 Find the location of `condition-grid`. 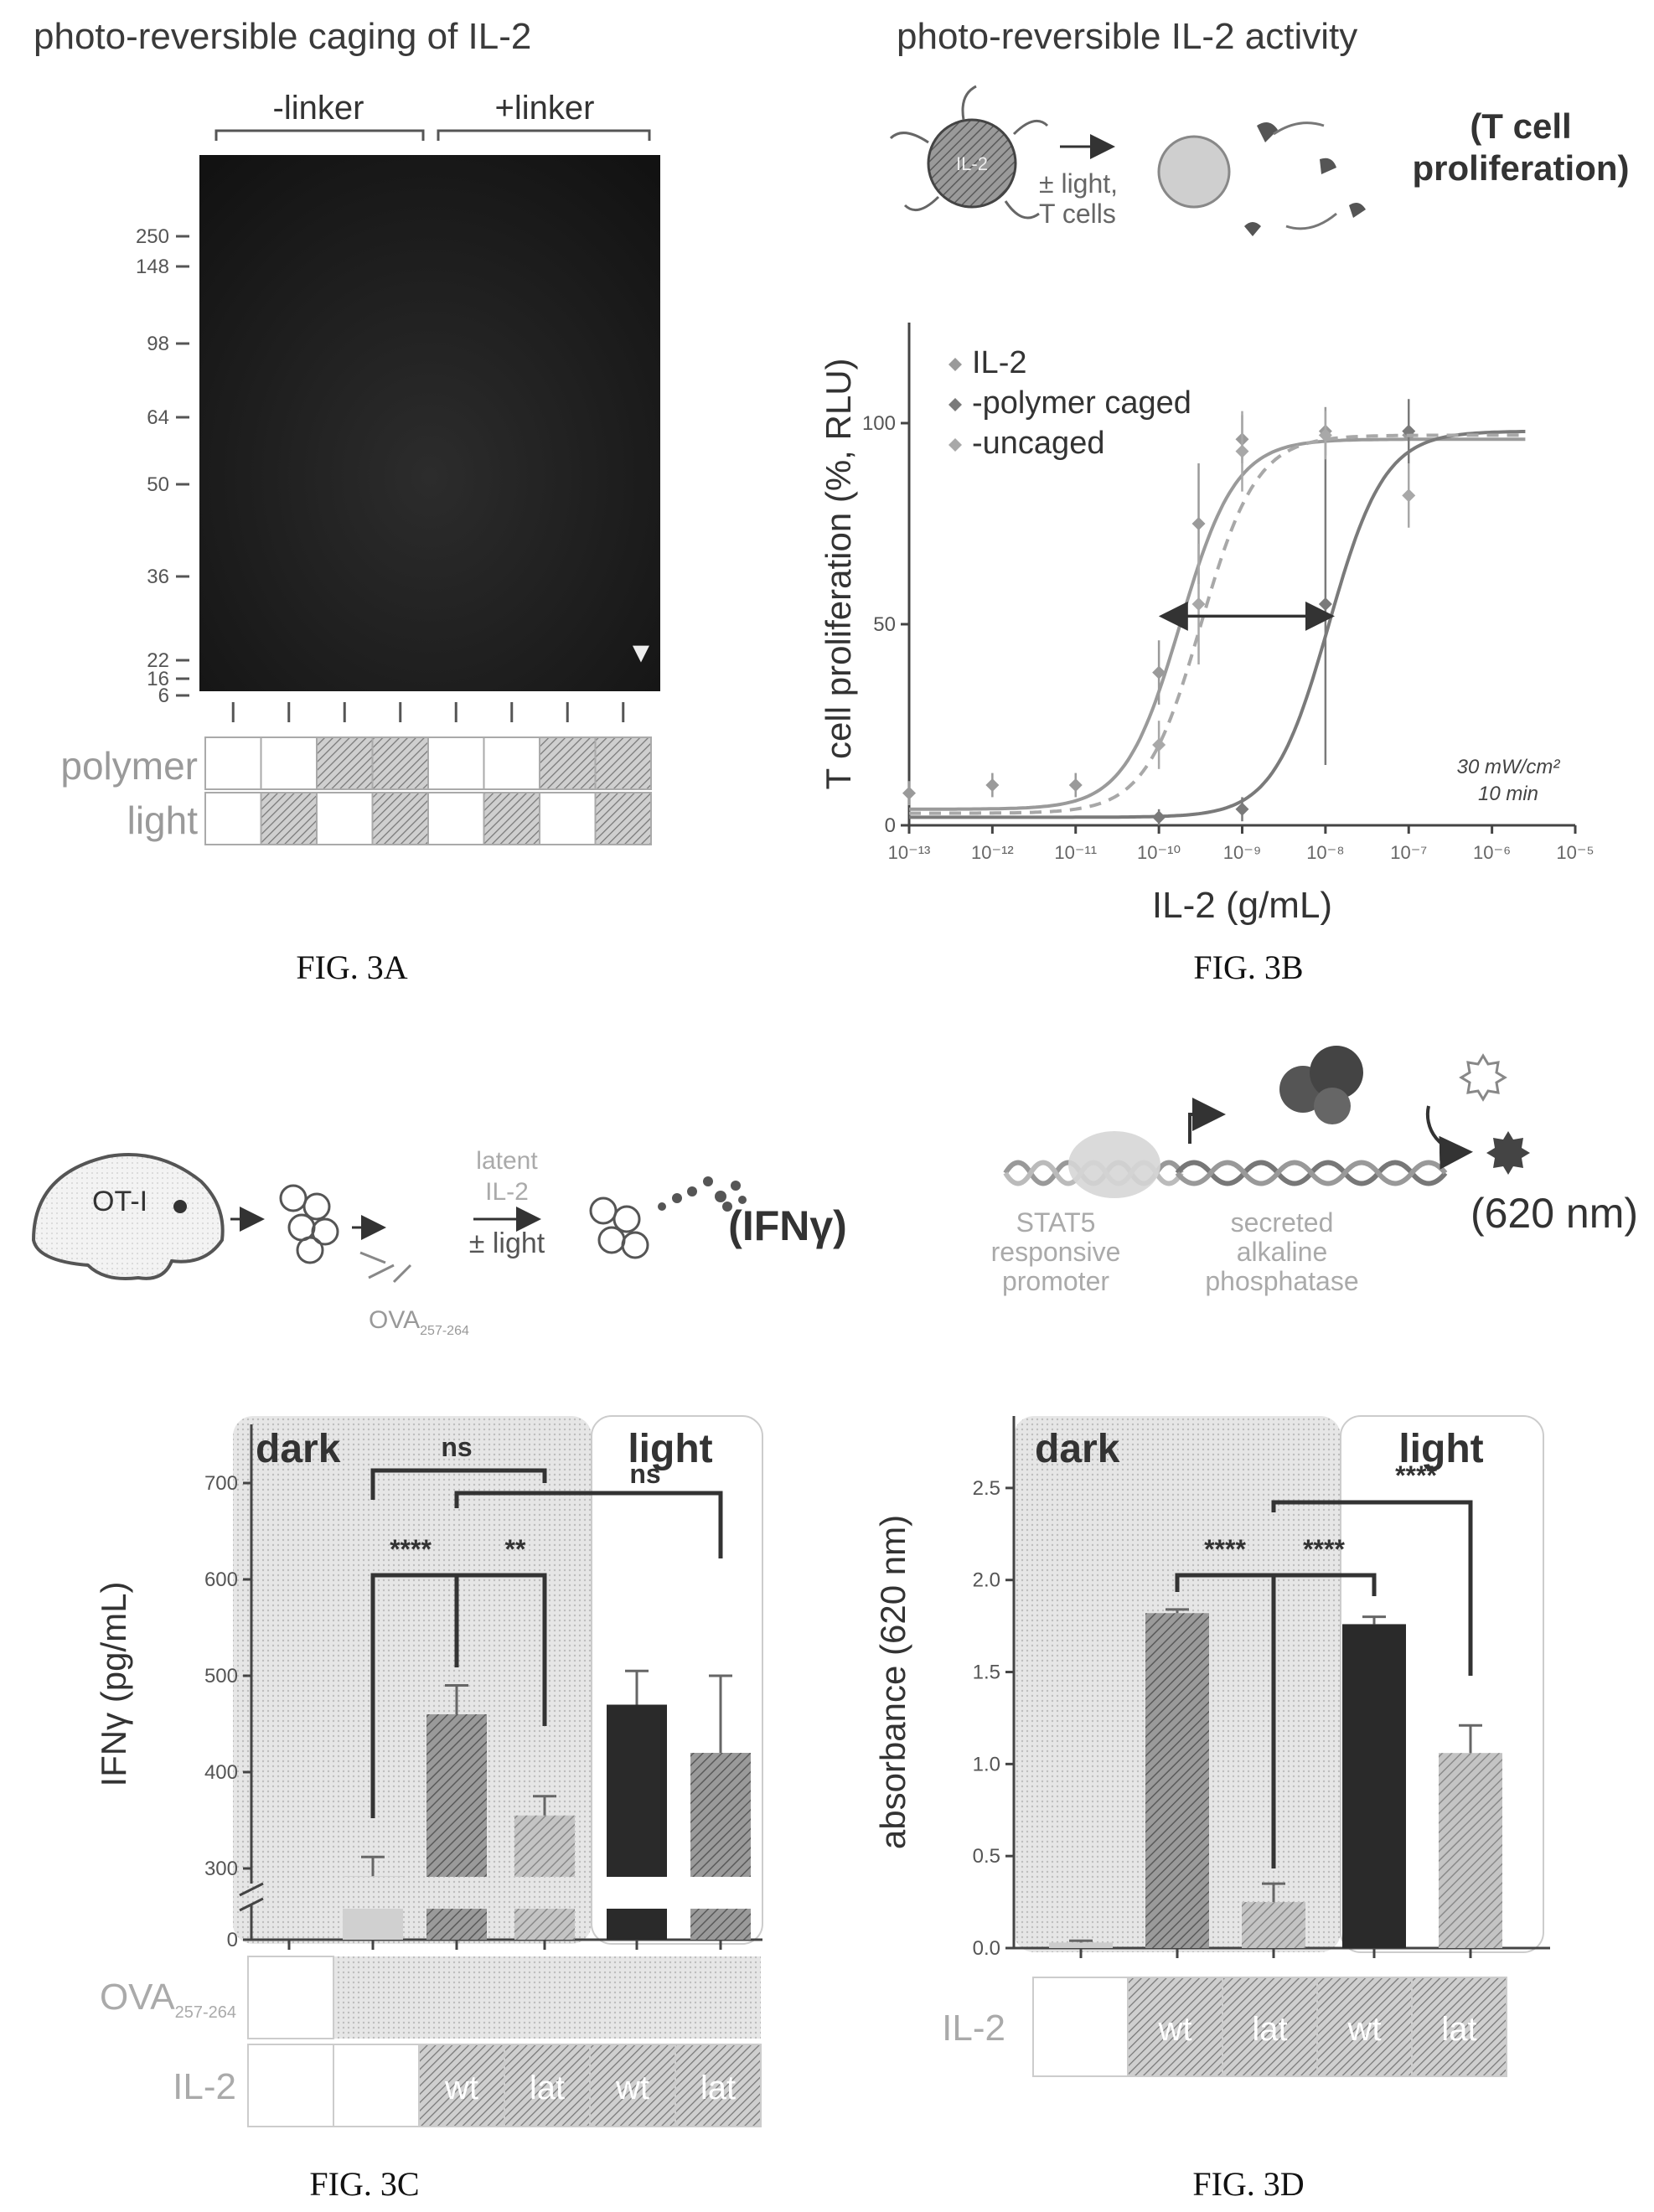

condition-grid is located at coordinates (428, 790).